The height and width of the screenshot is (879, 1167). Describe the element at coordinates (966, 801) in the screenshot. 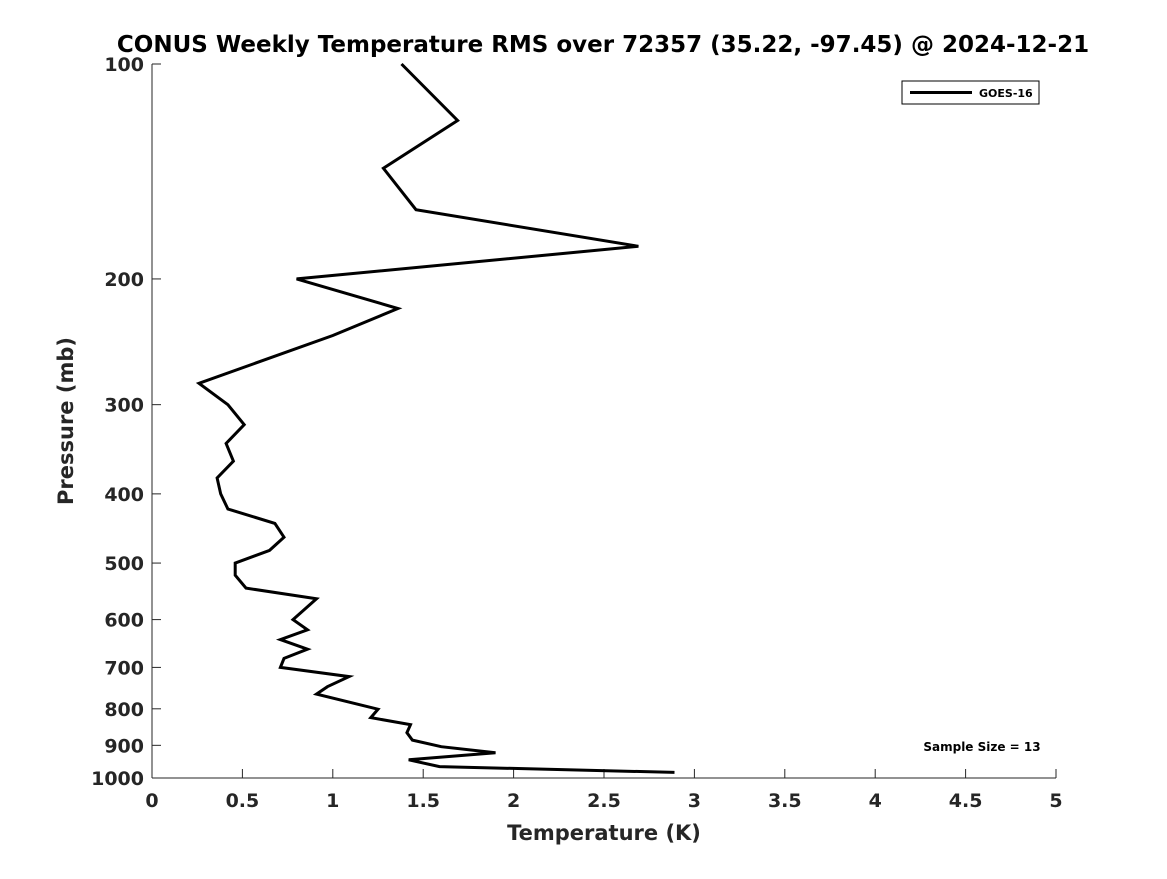

I see `x-tick-label: 4.5` at that location.